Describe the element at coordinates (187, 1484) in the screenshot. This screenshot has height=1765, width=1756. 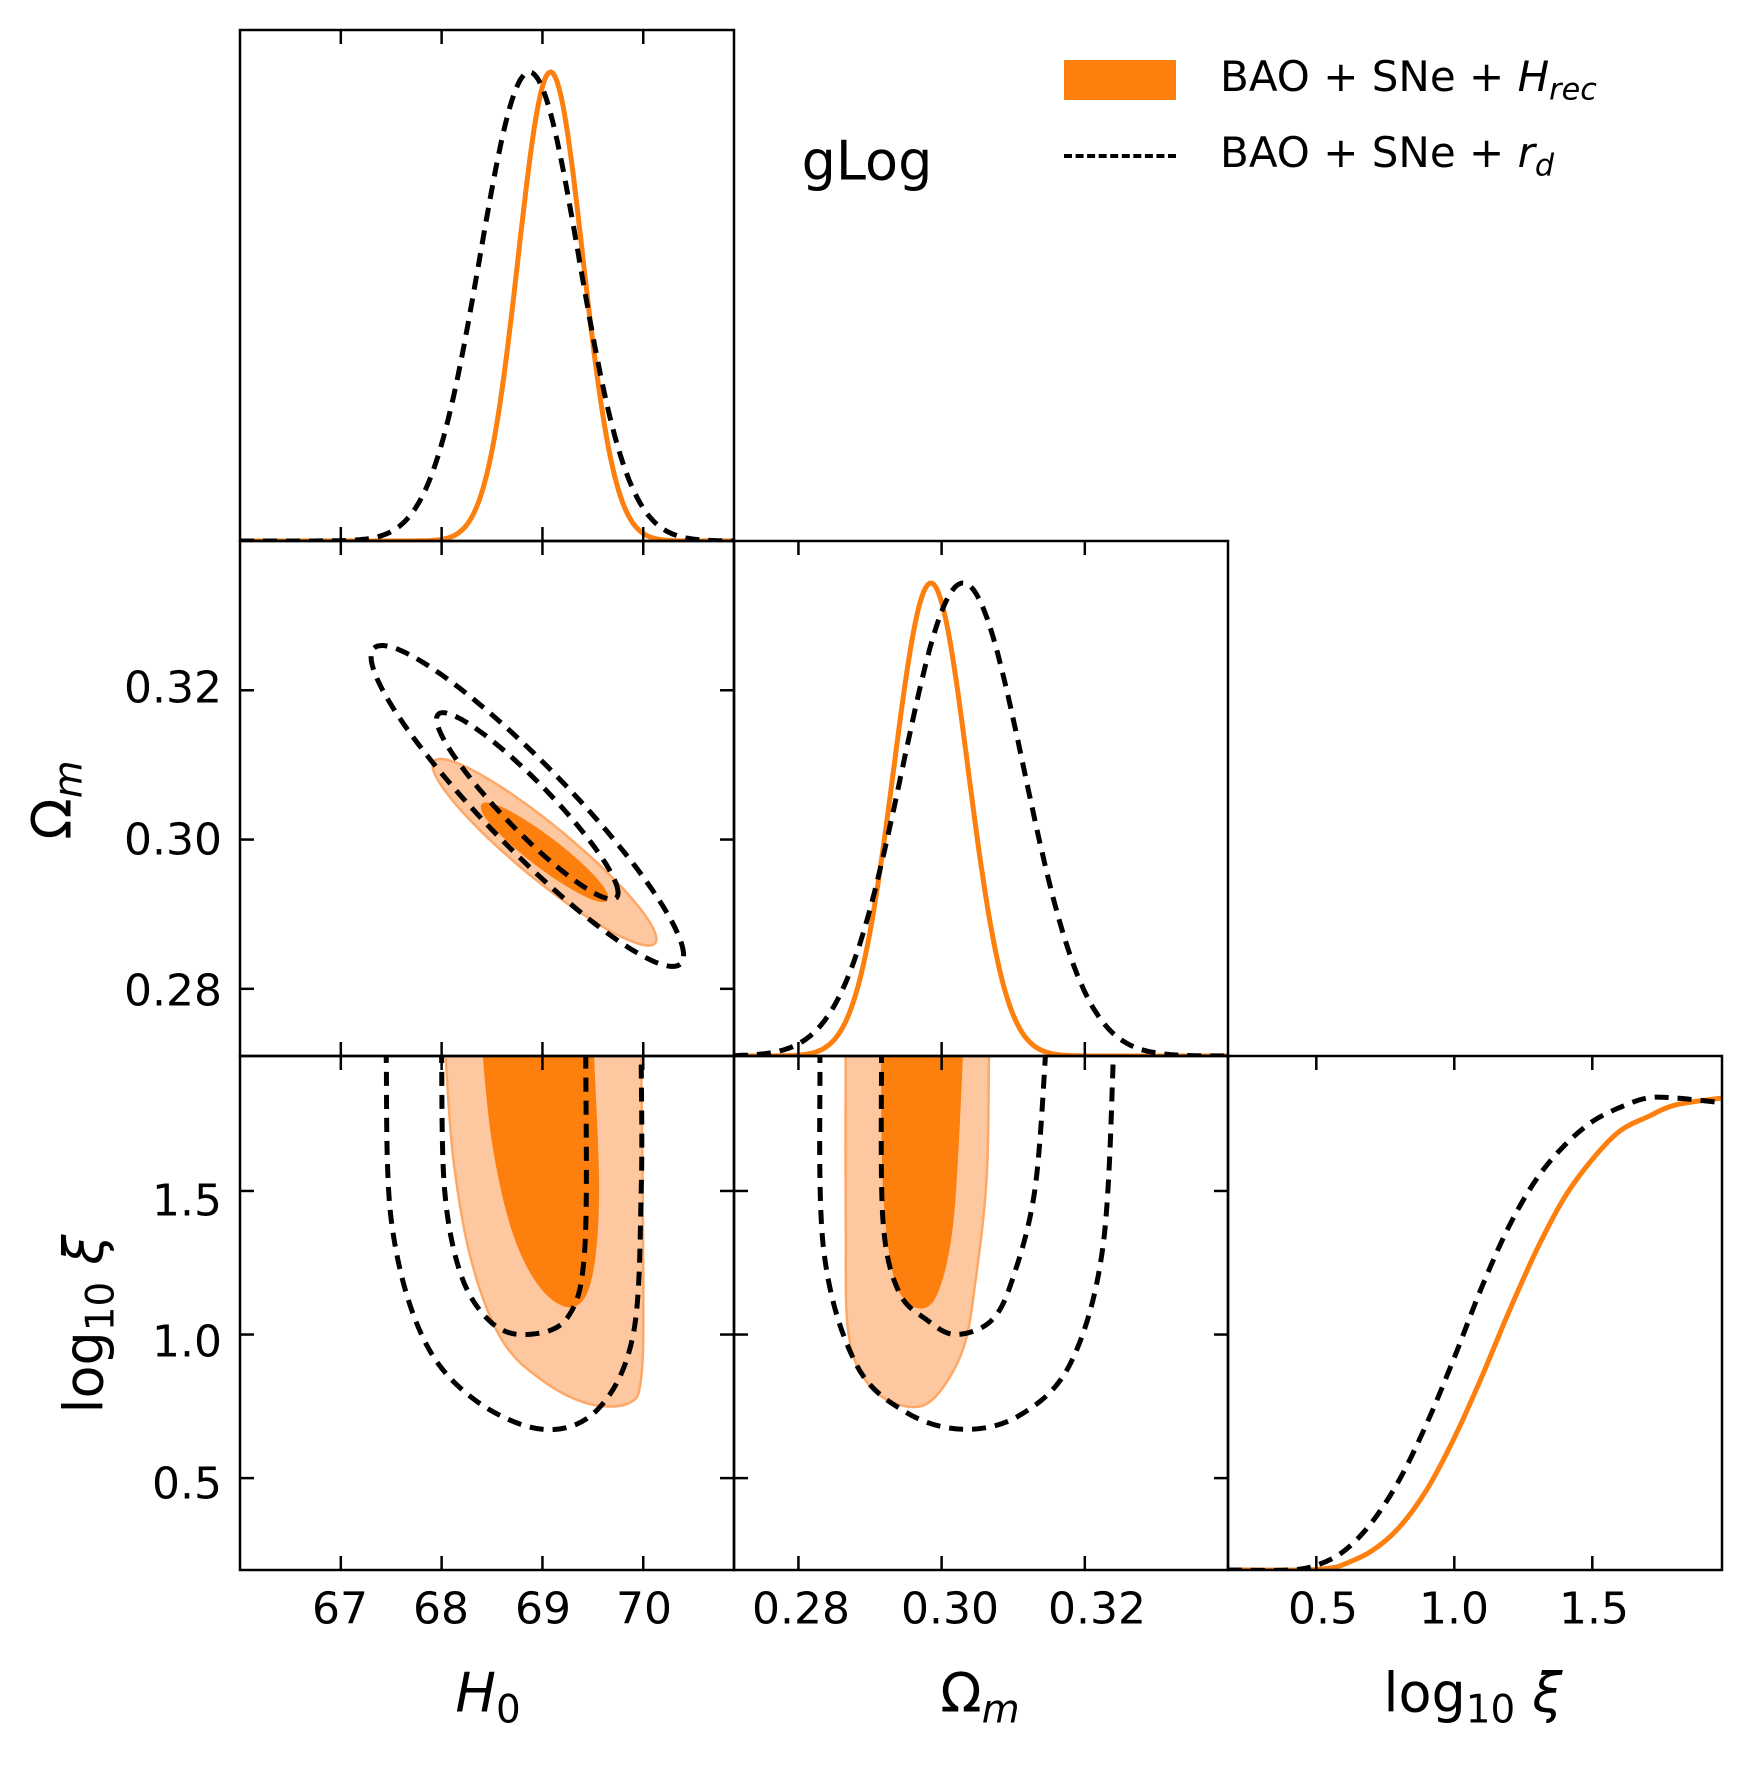
I see `y-tick-label-xi-0.5: 0.5` at that location.